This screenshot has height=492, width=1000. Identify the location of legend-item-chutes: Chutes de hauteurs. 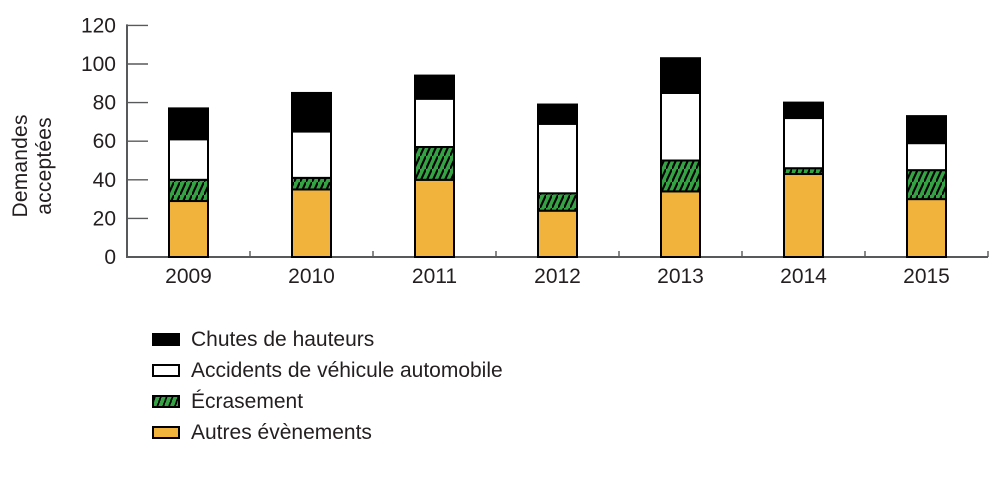
(327, 339).